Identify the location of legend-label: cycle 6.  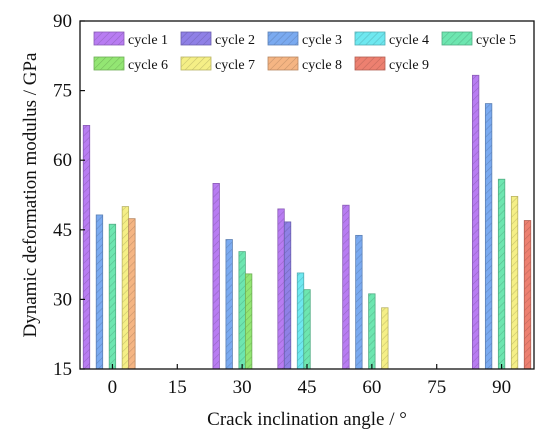
(148, 65).